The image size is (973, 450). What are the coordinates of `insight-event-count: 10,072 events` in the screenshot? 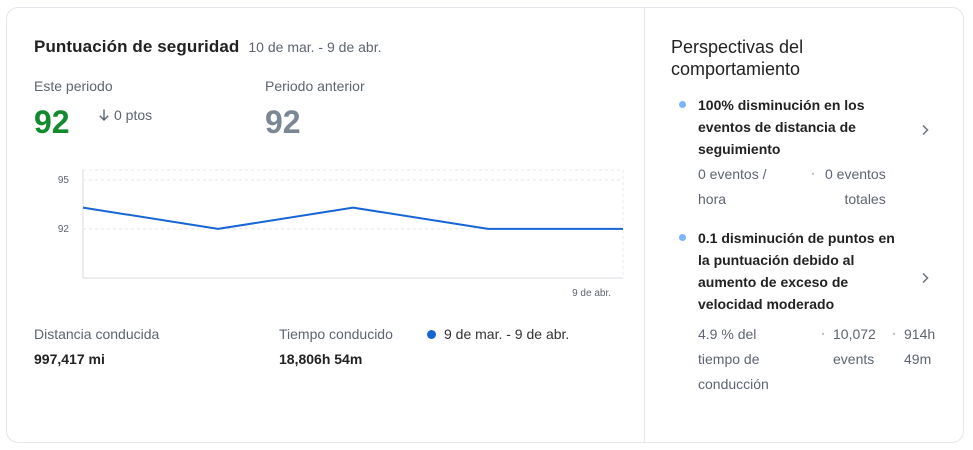 It's located at (854, 347).